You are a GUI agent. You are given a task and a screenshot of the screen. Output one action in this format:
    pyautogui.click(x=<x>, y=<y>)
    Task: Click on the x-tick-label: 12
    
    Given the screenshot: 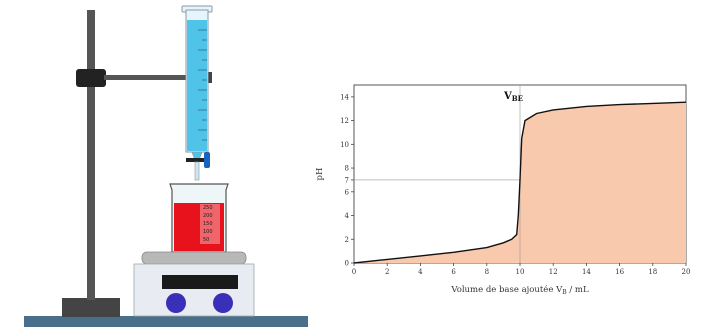 What is the action you would take?
    pyautogui.click(x=553, y=272)
    